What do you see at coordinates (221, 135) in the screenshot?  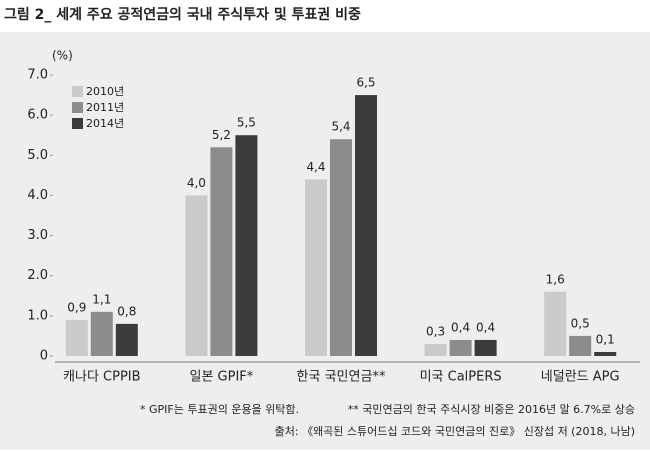 I see `value-label: 5,2` at bounding box center [221, 135].